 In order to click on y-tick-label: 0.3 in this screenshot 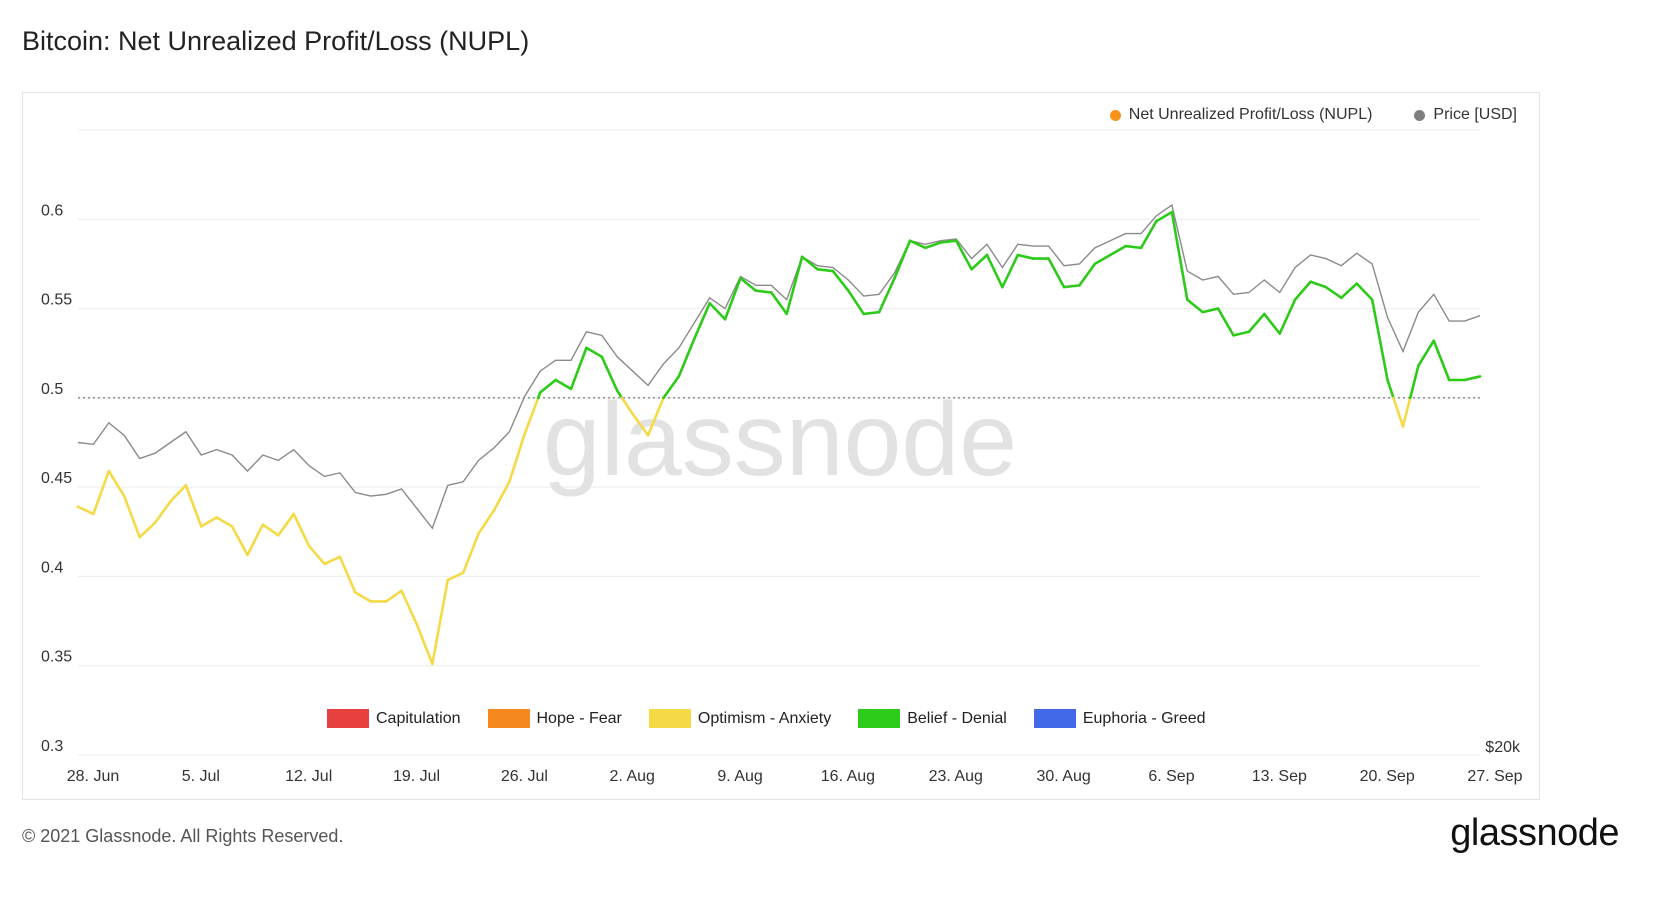, I will do `click(52, 746)`.